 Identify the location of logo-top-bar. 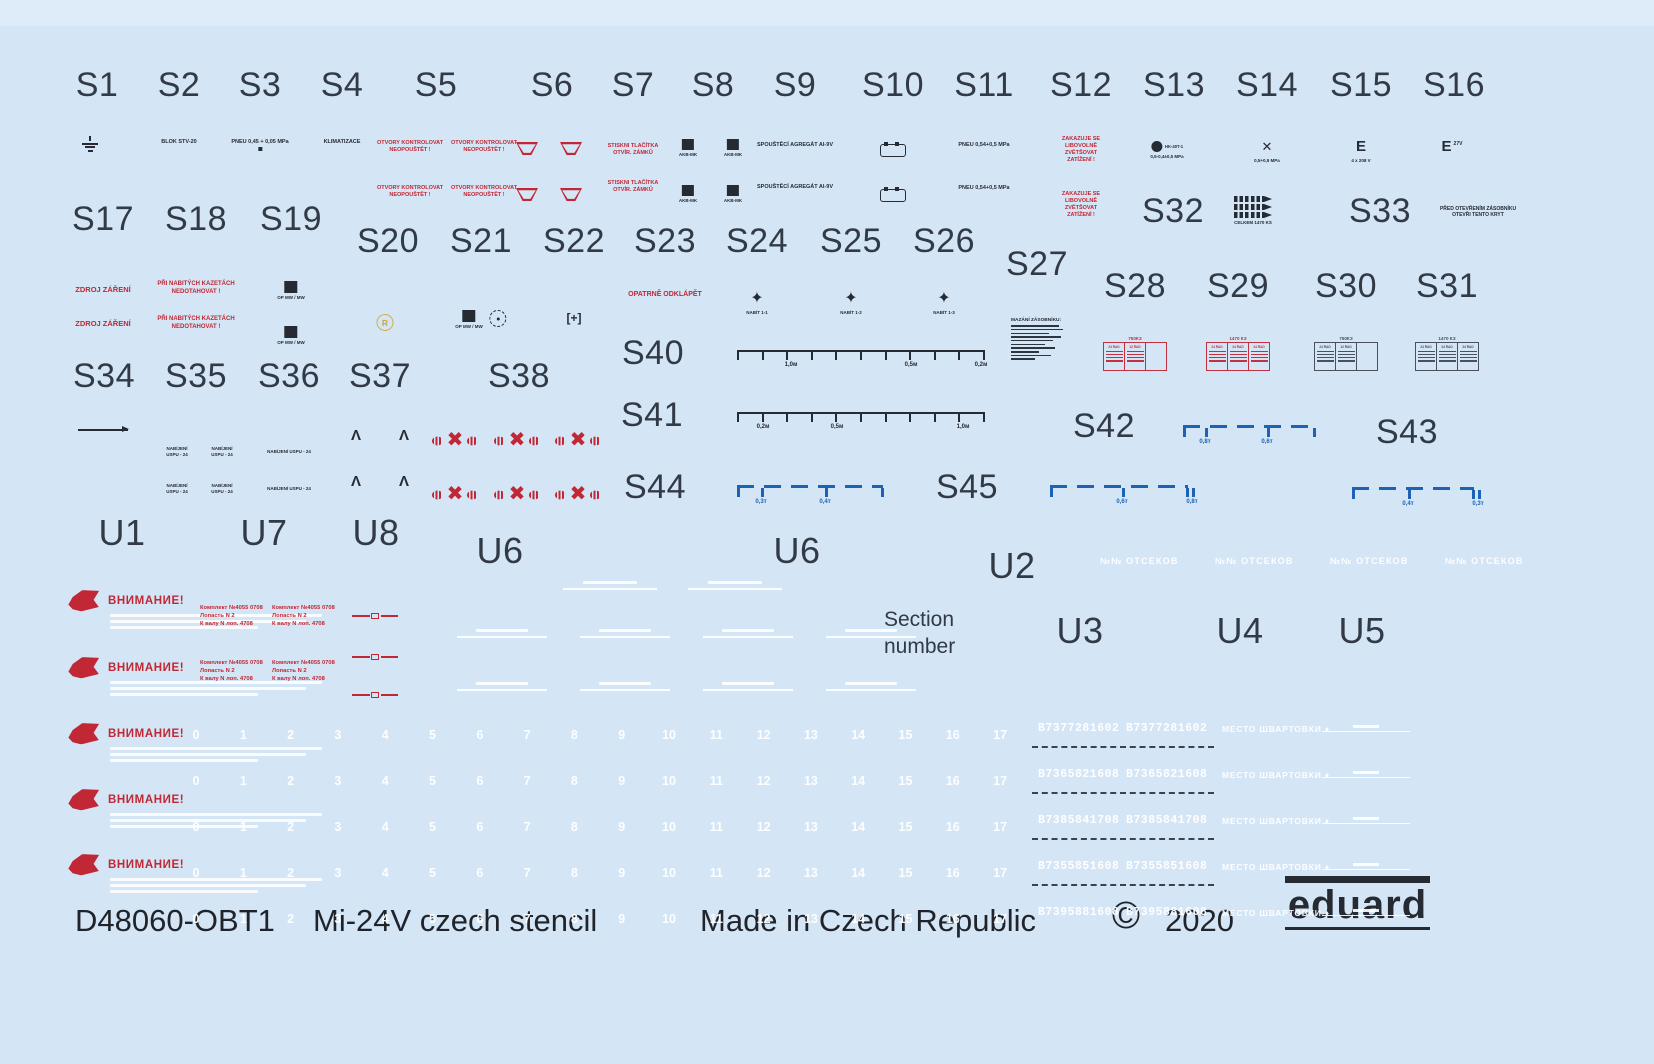
(1357, 879).